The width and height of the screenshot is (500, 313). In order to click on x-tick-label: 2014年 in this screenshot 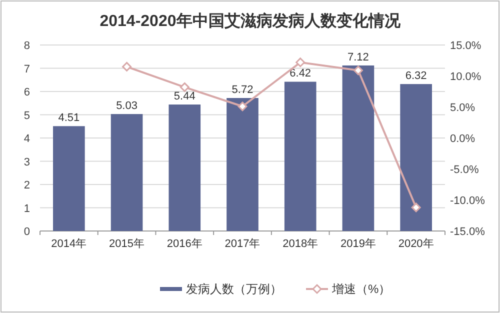, I will do `click(69, 244)`.